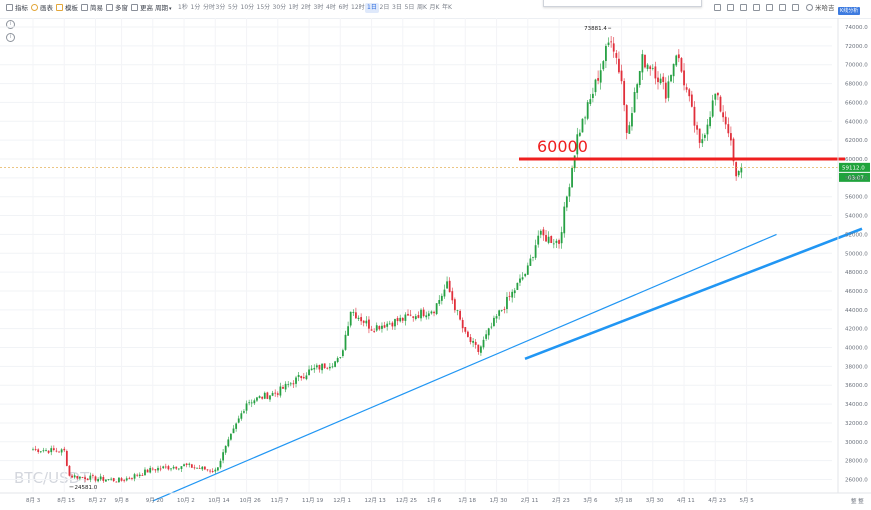  What do you see at coordinates (743, 7) in the screenshot?
I see `grid-icon` at bounding box center [743, 7].